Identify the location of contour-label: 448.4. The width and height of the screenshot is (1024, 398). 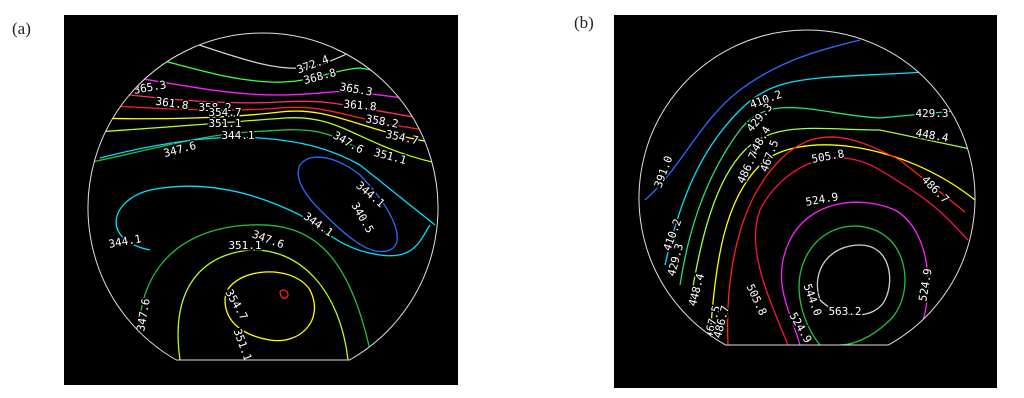
(932, 135).